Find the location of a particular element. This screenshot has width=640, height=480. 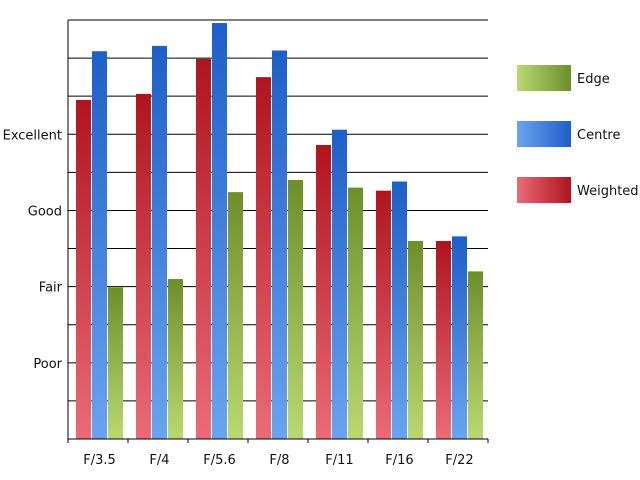

bar-weighted-F8 is located at coordinates (263, 258).